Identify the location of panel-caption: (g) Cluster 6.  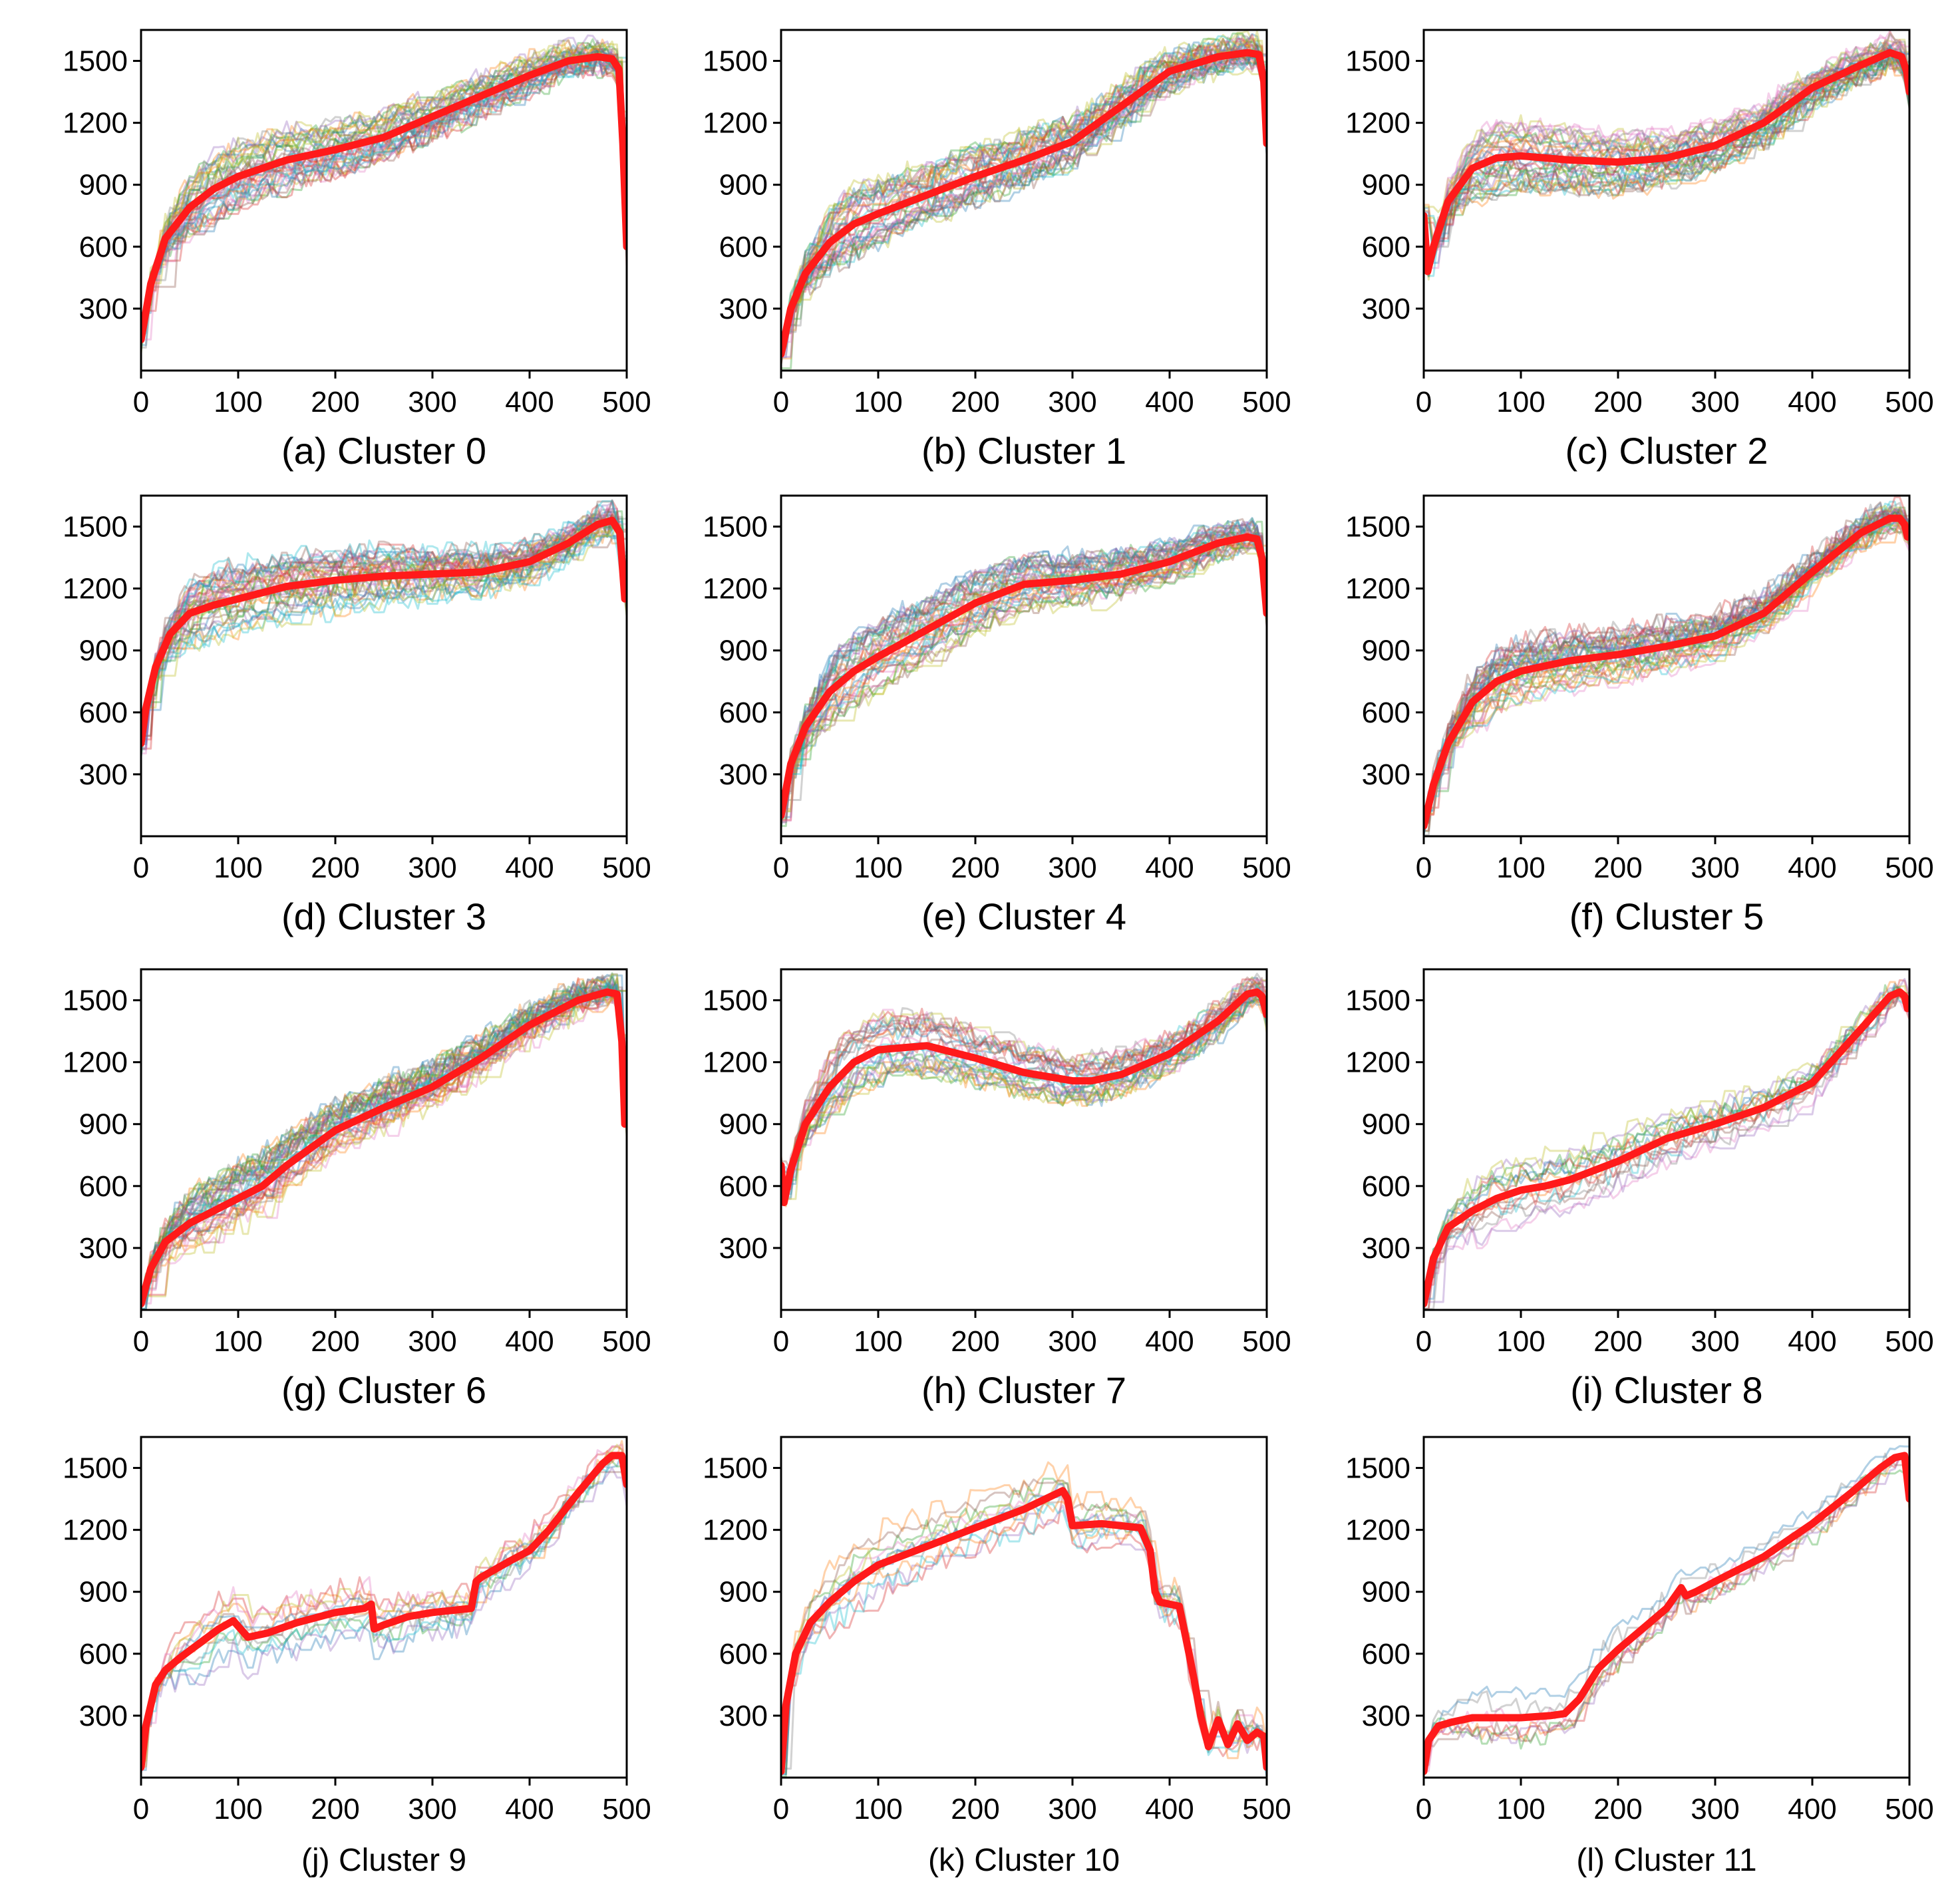
(383, 1390).